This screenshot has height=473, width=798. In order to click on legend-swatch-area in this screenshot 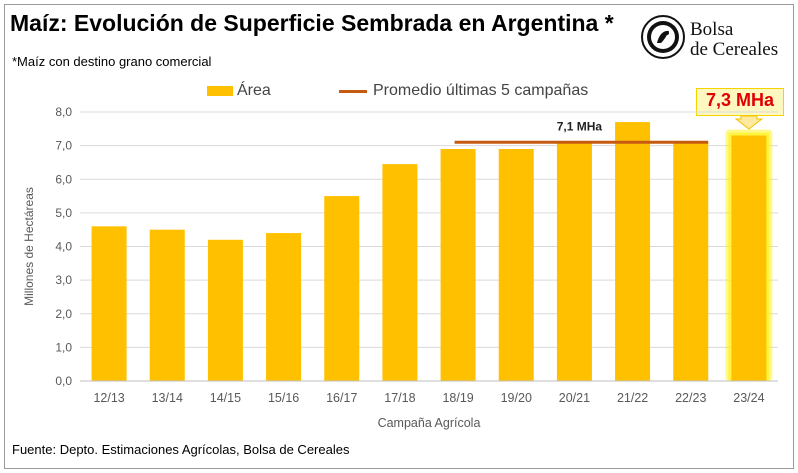, I will do `click(220, 91)`.